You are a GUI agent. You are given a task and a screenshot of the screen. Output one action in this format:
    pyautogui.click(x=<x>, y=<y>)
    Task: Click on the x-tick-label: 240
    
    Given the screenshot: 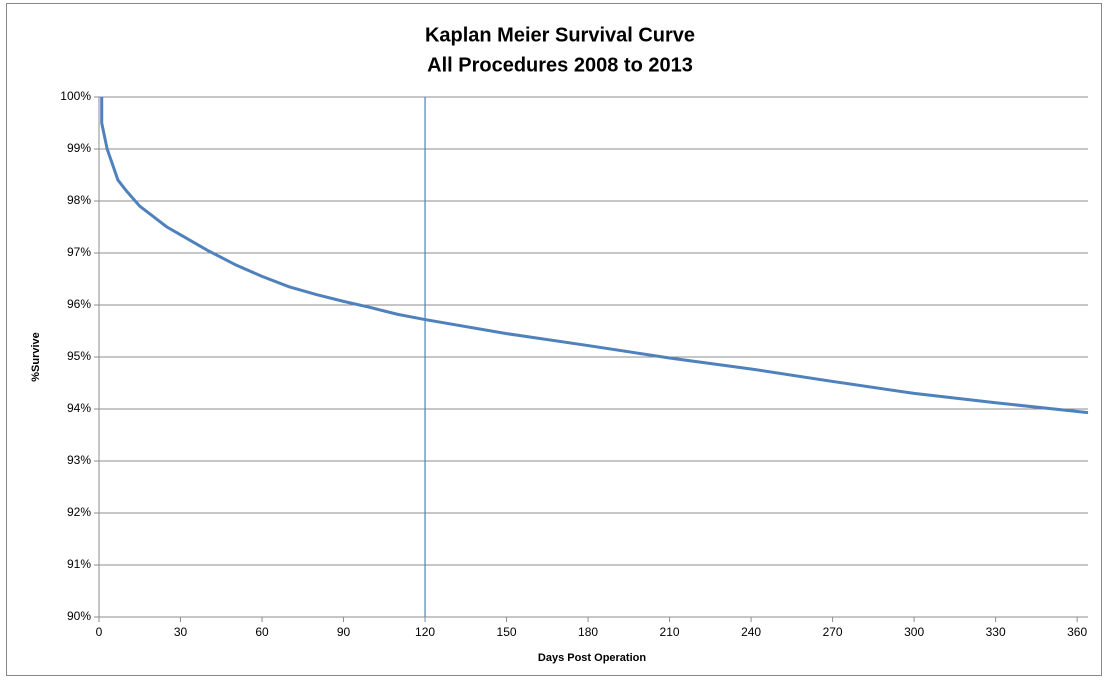 What is the action you would take?
    pyautogui.click(x=751, y=632)
    